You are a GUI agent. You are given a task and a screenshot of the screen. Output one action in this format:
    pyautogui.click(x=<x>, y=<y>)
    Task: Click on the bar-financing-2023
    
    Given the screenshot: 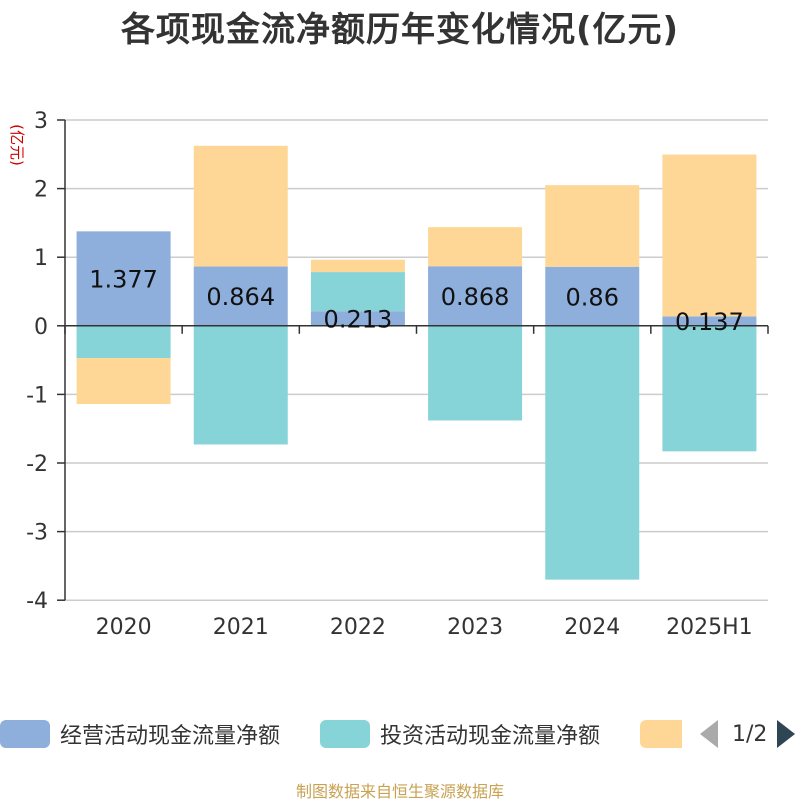 What is the action you would take?
    pyautogui.click(x=475, y=247)
    